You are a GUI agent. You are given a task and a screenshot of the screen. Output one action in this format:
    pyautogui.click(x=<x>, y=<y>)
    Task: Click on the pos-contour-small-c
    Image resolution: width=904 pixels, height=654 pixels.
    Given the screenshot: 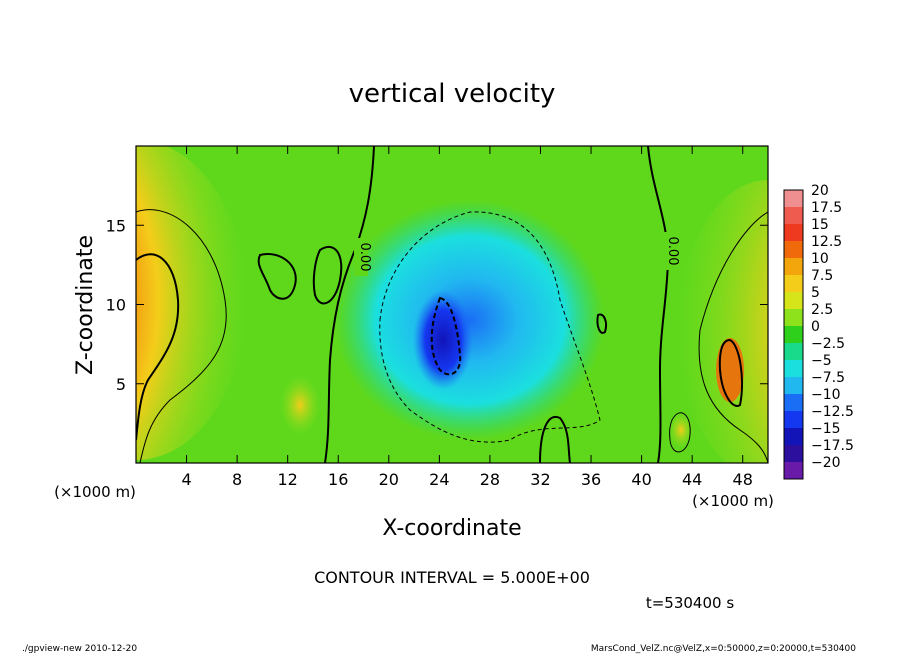 What is the action you would take?
    pyautogui.click(x=602, y=323)
    